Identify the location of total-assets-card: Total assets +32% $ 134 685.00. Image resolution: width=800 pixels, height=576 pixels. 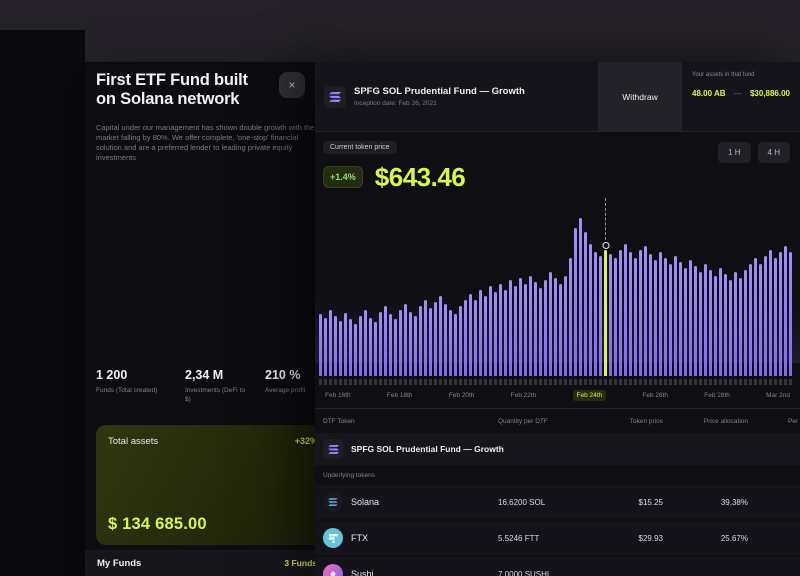
(207, 485).